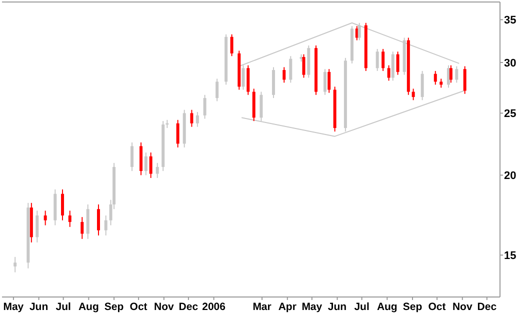 The image size is (523, 314). What do you see at coordinates (287, 307) in the screenshot?
I see `x-tick-label: Apr` at bounding box center [287, 307].